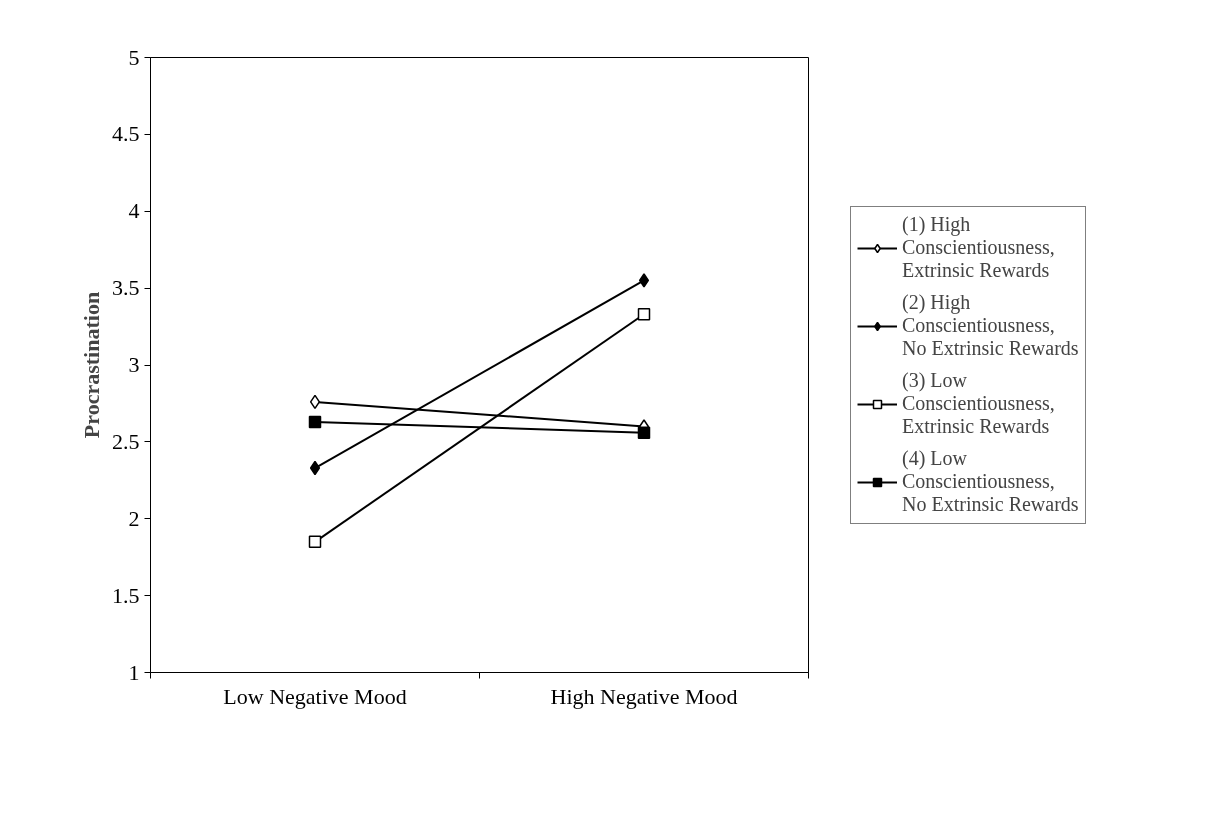  Describe the element at coordinates (978, 247) in the screenshot. I see `legend-label: (1) High Conscientiousness, Extrinsic Rewards` at that location.